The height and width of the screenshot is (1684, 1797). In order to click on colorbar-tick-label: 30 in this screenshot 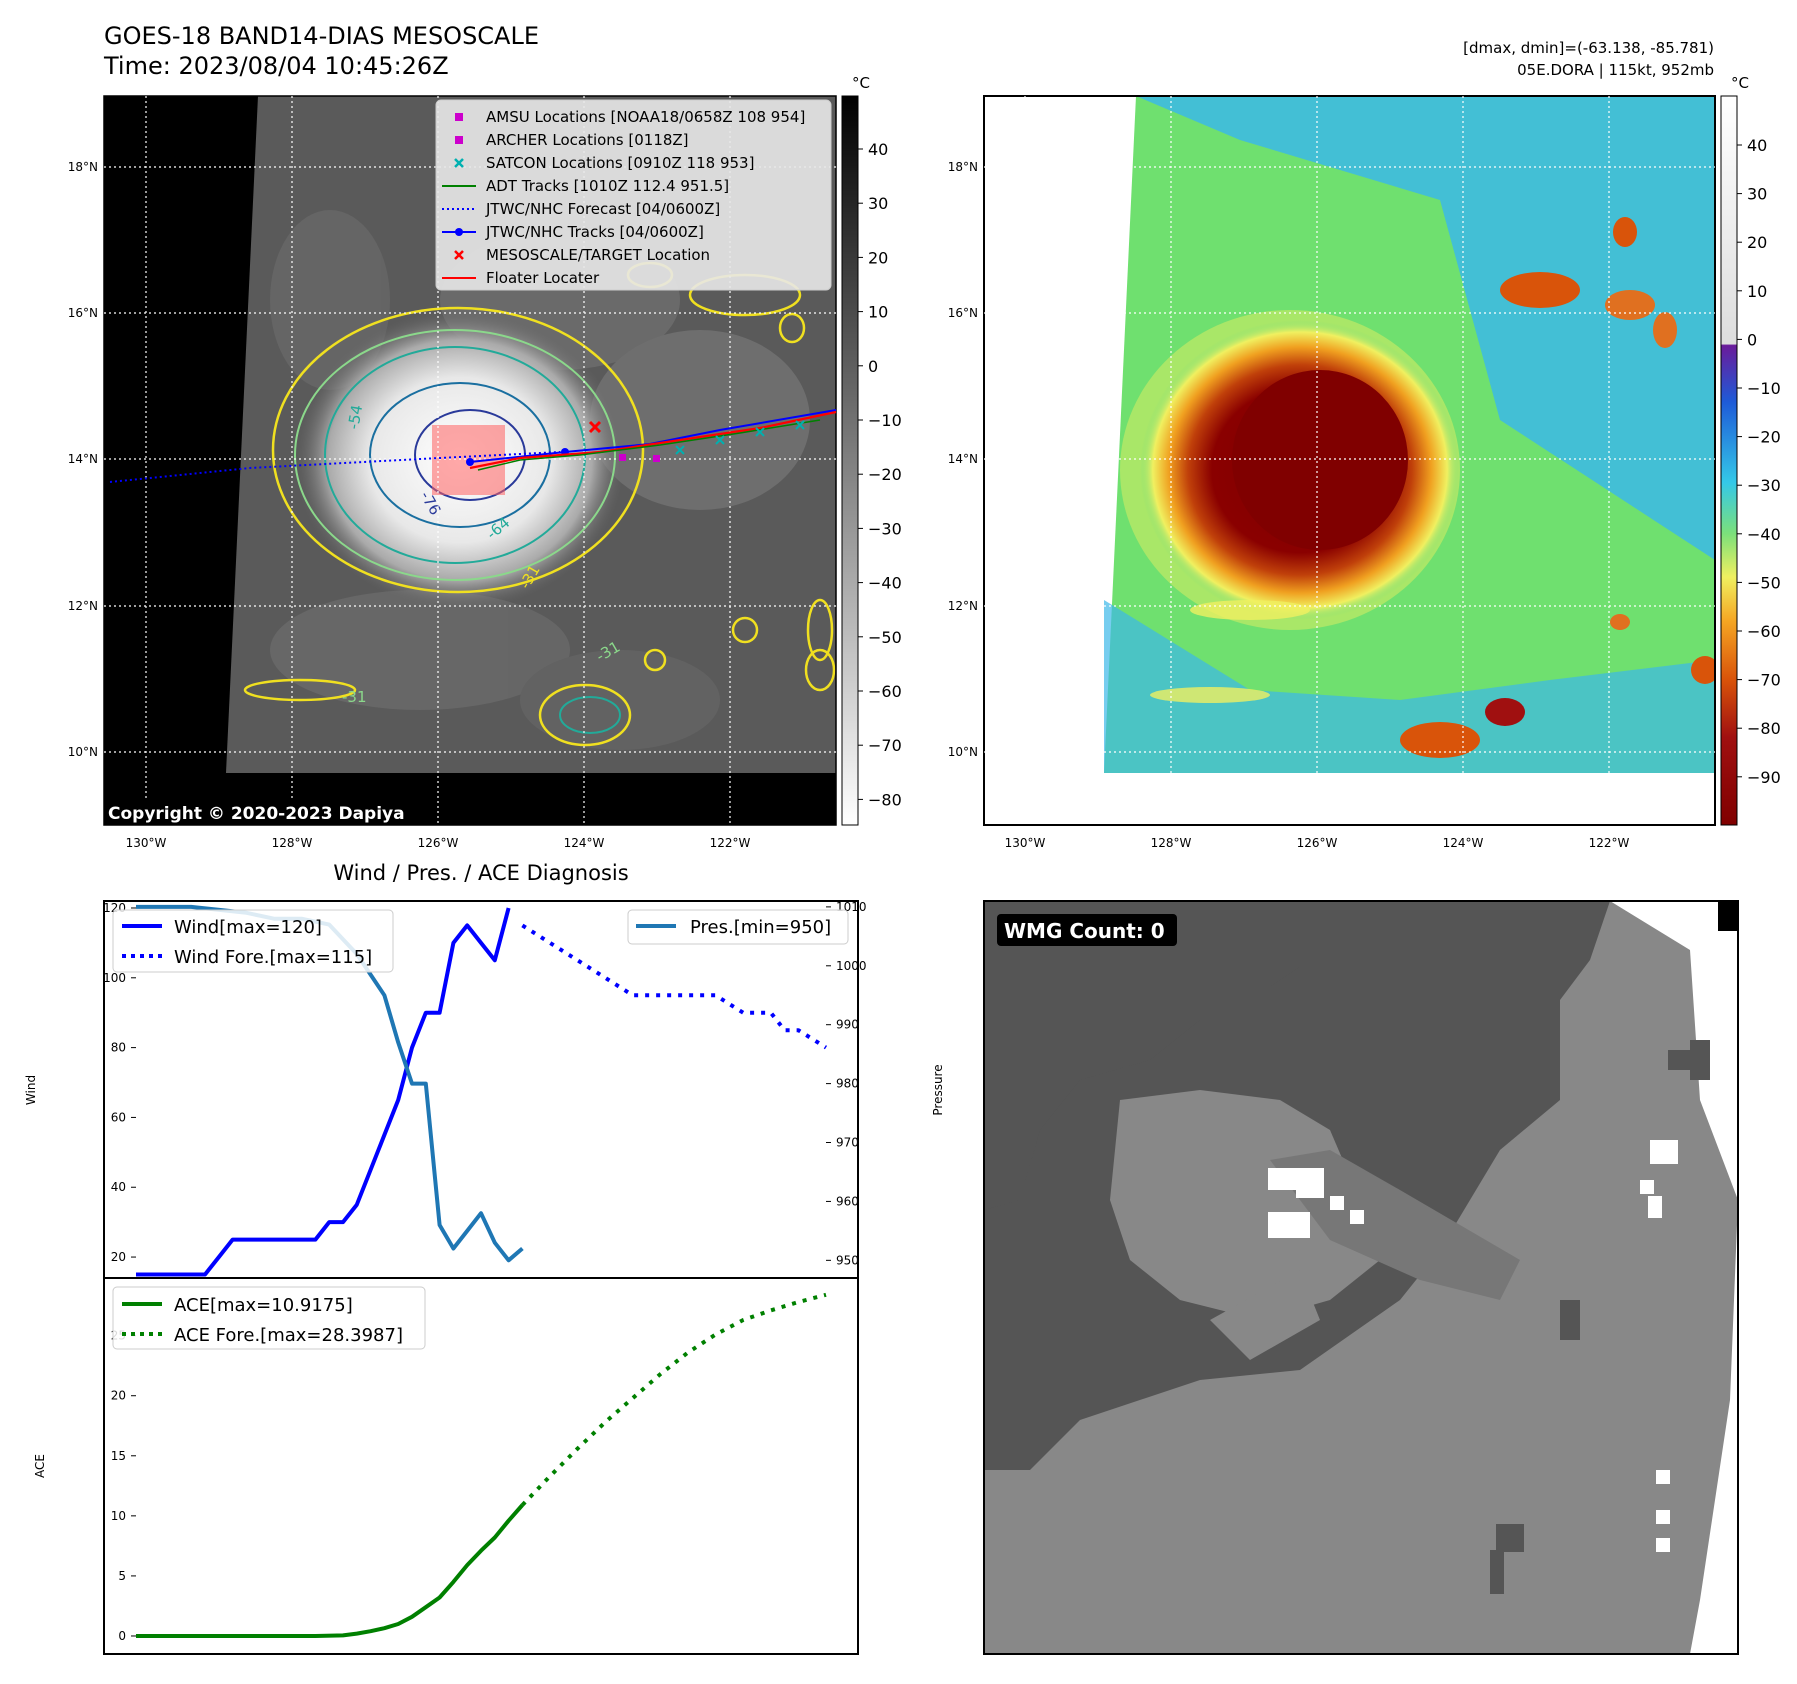, I will do `click(1757, 194)`.